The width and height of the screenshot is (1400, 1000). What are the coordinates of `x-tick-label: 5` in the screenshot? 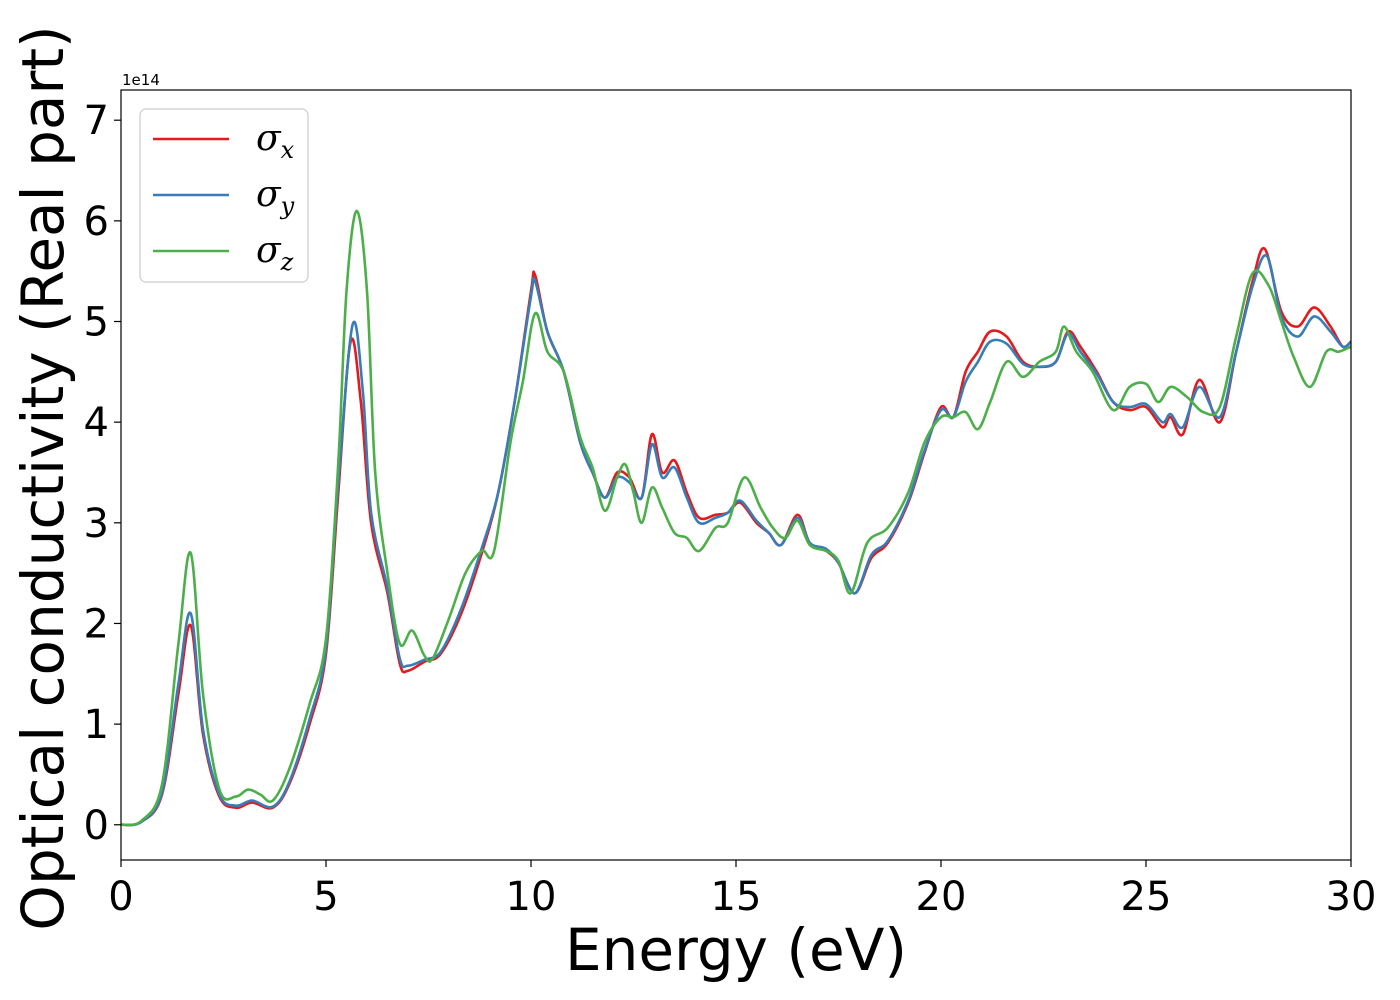 It's located at (325, 897).